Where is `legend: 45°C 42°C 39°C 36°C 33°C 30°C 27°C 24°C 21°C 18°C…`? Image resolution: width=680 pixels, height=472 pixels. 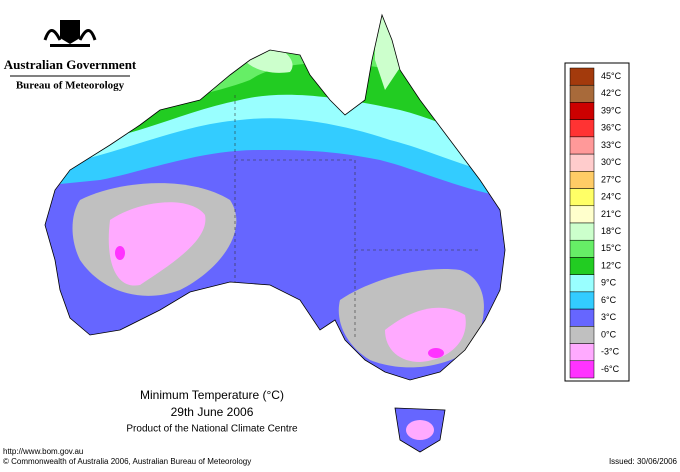 legend: 45°C 42°C 39°C 36°C 33°C 30°C 27°C 24°C 21°C 18°C… is located at coordinates (595, 223).